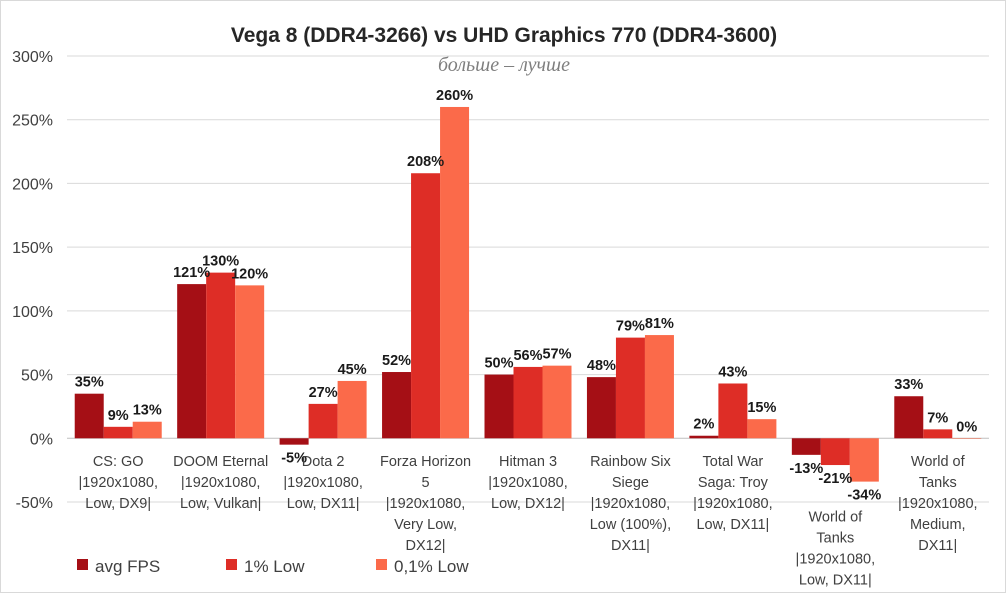 This screenshot has width=1006, height=594. What do you see at coordinates (528, 483) in the screenshot?
I see `x-category-label: Hitman 3 |1920x1080, Low, DX12|` at bounding box center [528, 483].